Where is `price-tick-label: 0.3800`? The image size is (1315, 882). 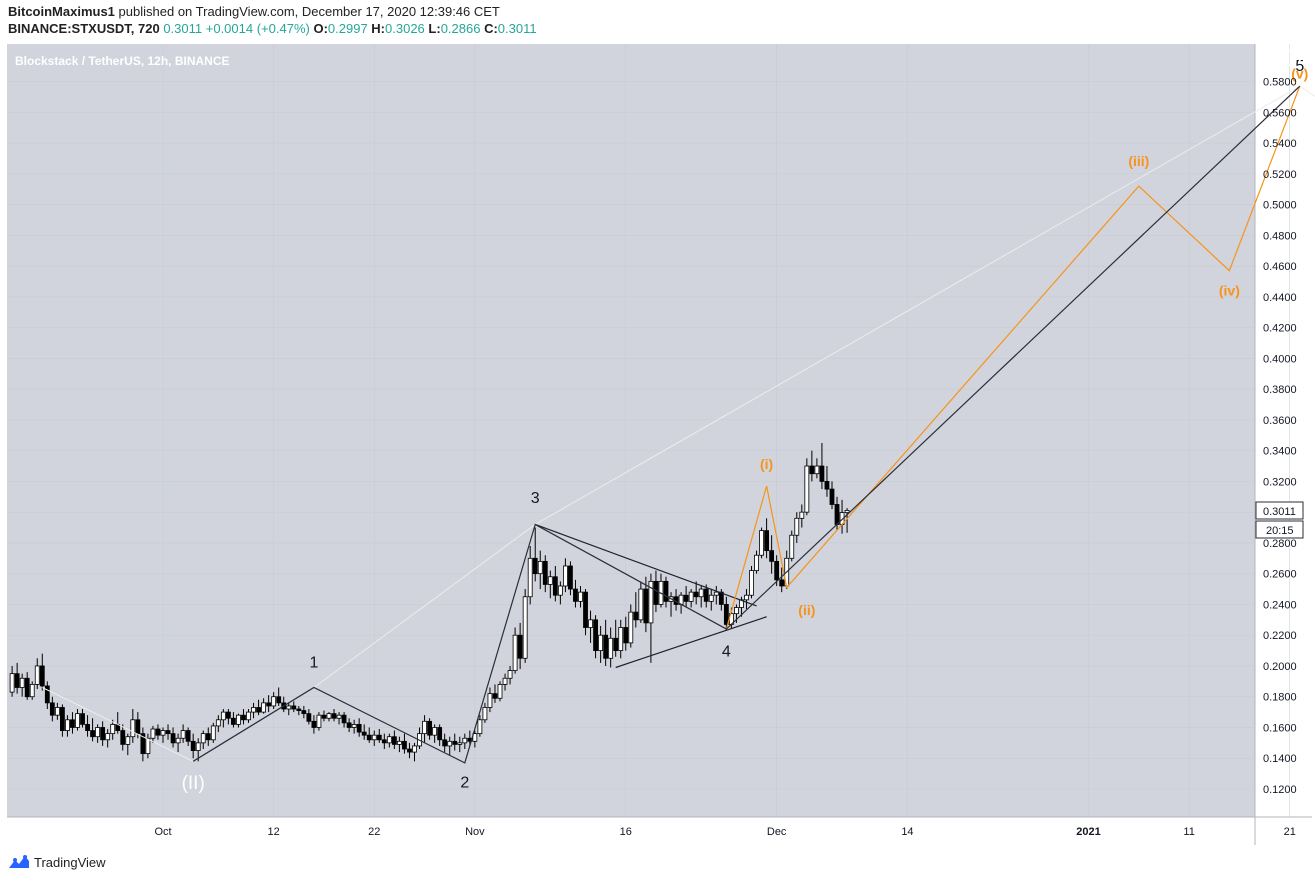 price-tick-label: 0.3800 is located at coordinates (1280, 390).